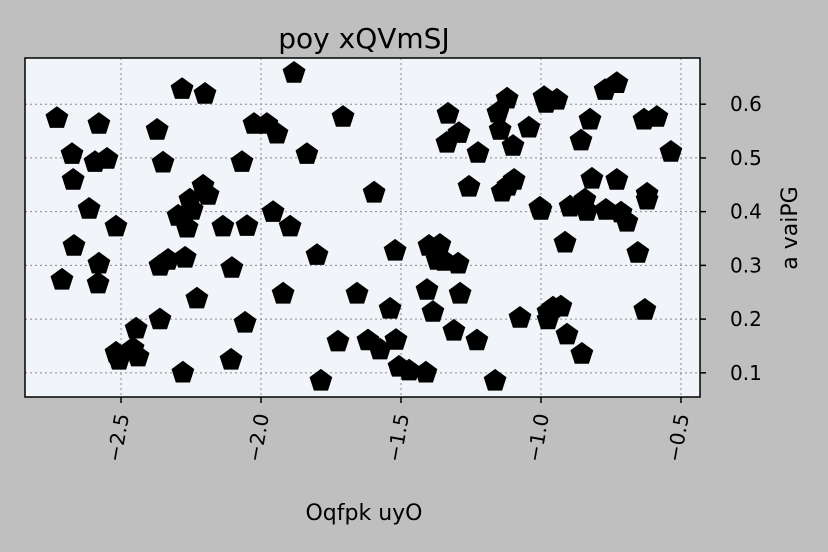  I want to click on y-tick-label: 0.3, so click(746, 265).